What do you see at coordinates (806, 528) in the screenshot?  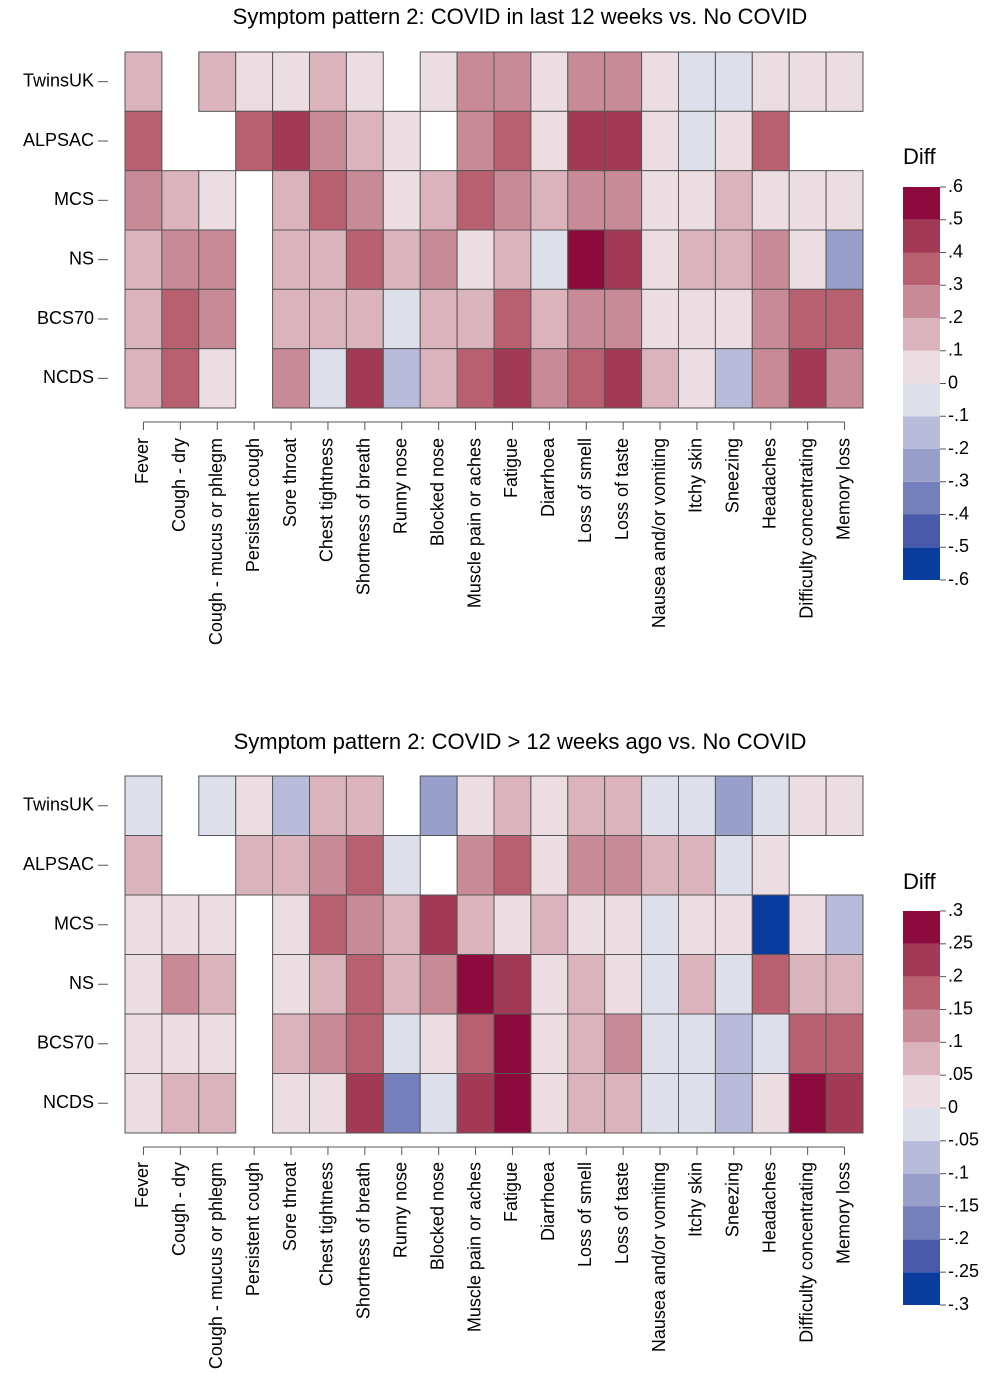 I see `x-tick-label: Difficulty concentrating` at bounding box center [806, 528].